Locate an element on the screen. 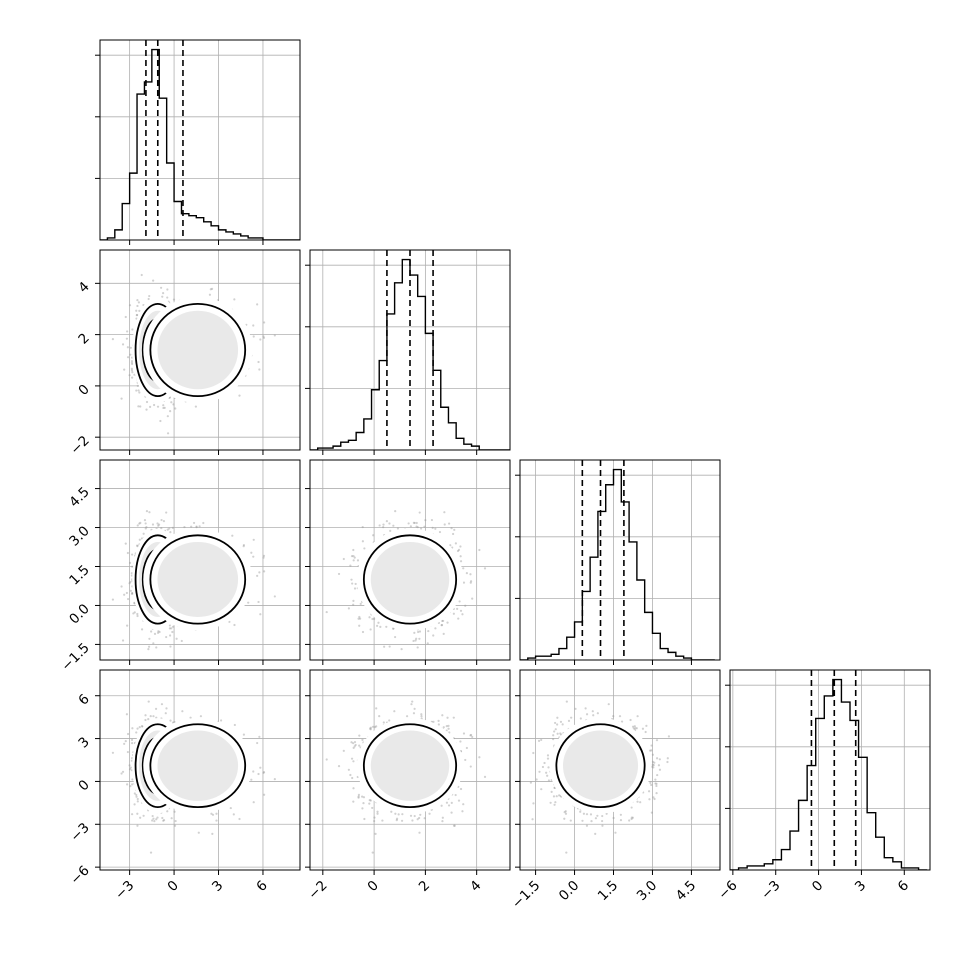  panel-2-0: −1.50.01.53.04.5 is located at coordinates (179, 566).